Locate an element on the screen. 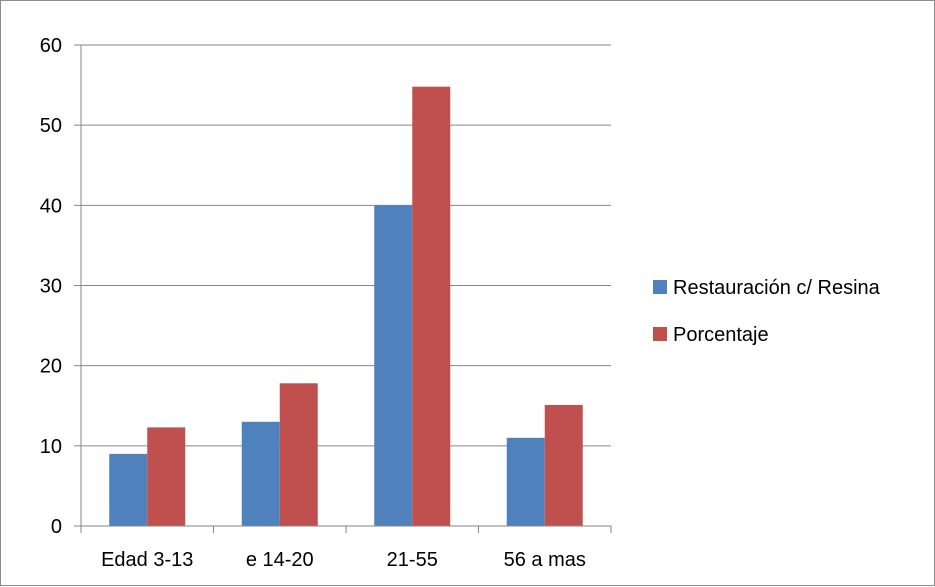 Image resolution: width=935 pixels, height=587 pixels. y-tick-label: 20 is located at coordinates (51, 367).